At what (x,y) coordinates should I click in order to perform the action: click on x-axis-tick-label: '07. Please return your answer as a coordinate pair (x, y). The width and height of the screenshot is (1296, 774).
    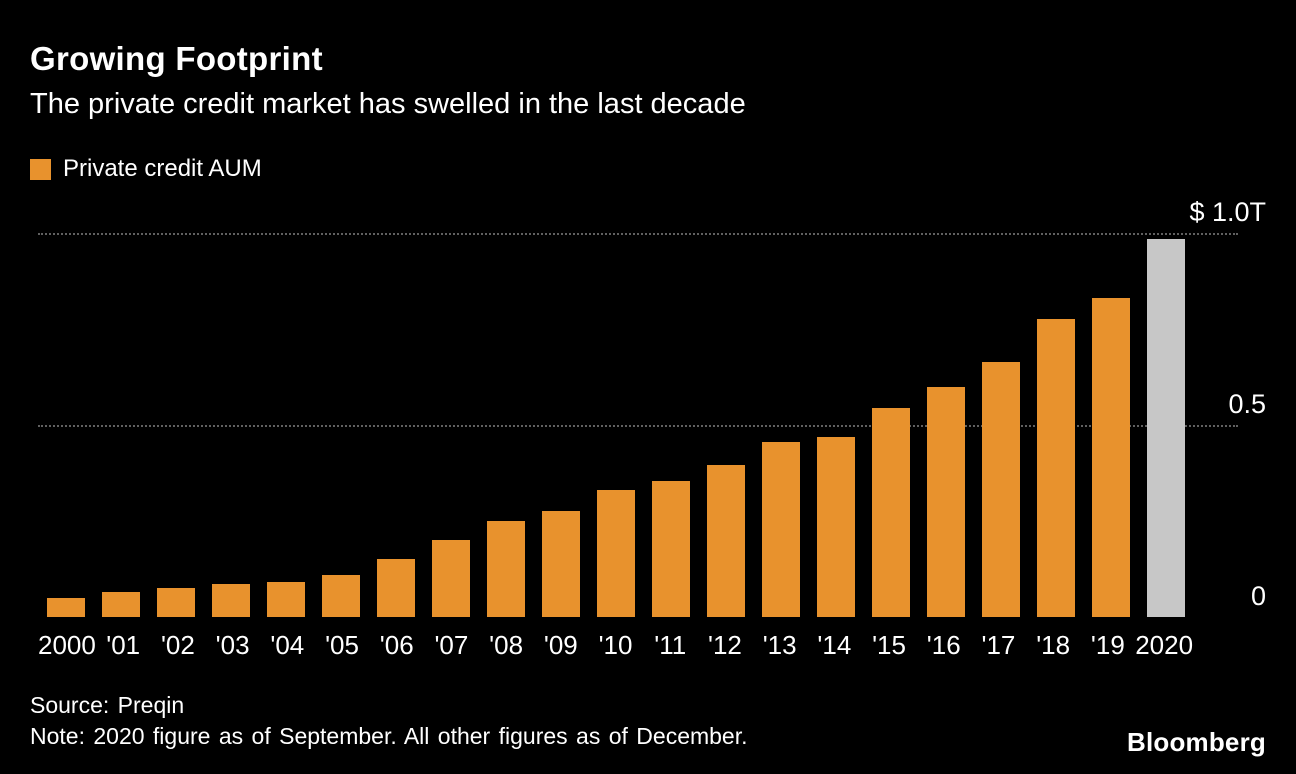
    Looking at the image, I should click on (451, 645).